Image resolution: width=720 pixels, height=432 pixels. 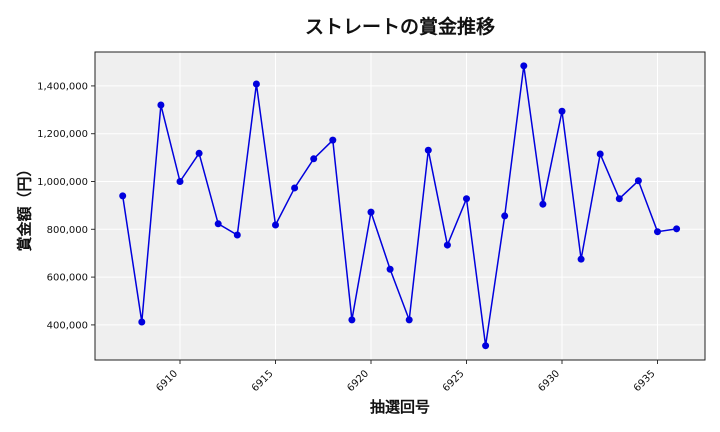 What do you see at coordinates (263, 381) in the screenshot?
I see `x-tick-label: 6915` at bounding box center [263, 381].